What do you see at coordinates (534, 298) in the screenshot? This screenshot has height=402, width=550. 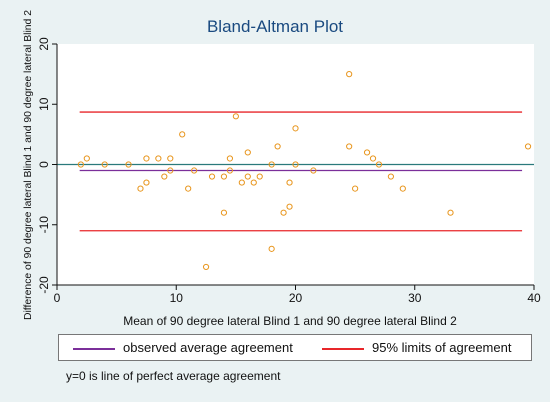 I see `x-tick-label: 40` at bounding box center [534, 298].